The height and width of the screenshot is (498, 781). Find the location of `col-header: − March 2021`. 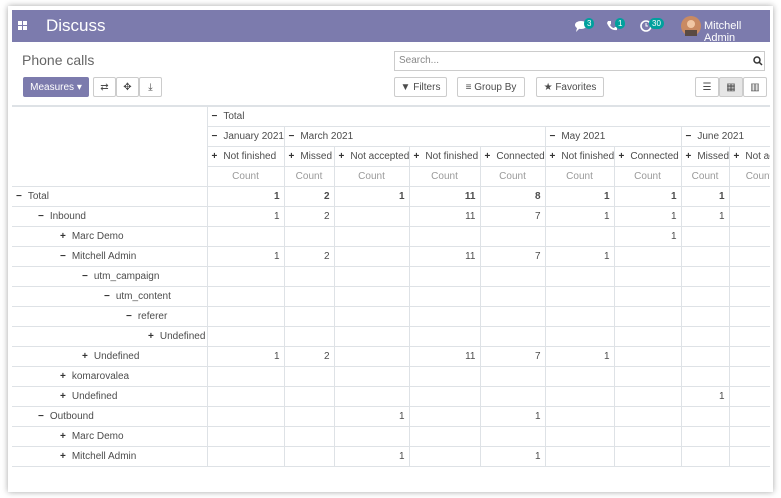

col-header: − March 2021 is located at coordinates (414, 136).